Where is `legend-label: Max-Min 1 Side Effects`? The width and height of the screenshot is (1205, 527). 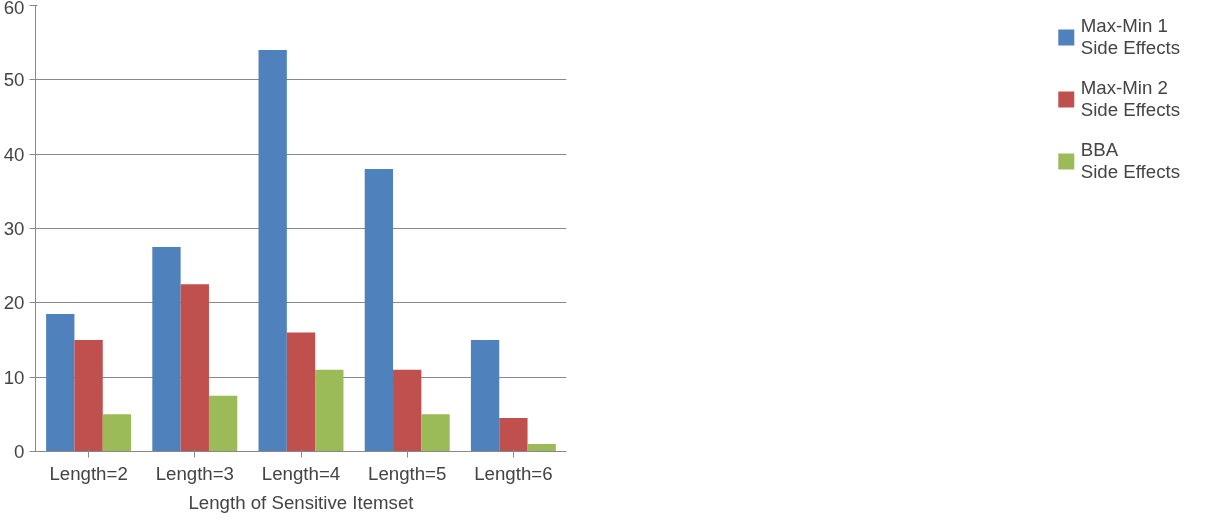
legend-label: Max-Min 1 Side Effects is located at coordinates (1130, 37).